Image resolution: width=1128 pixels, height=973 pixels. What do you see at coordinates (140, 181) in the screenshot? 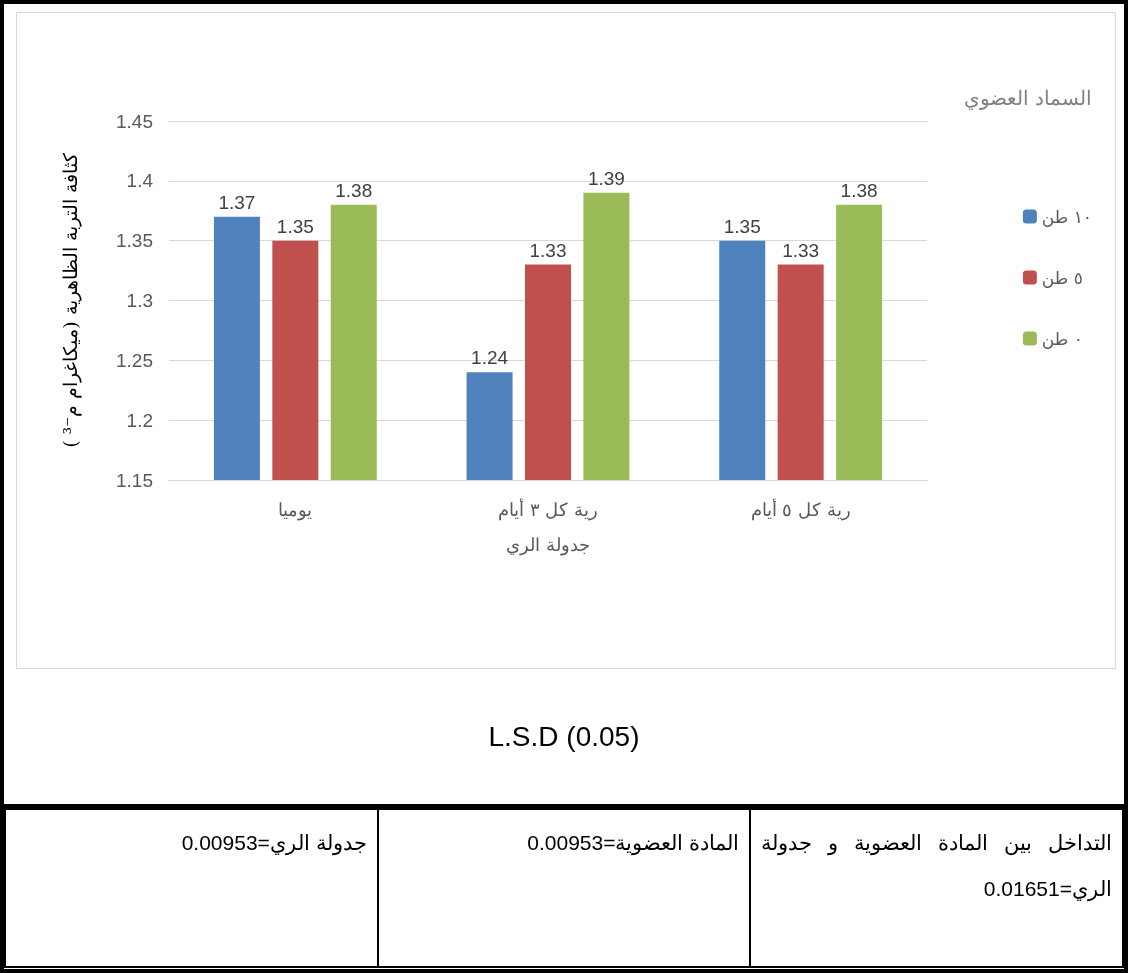
I see `y-tick-label: 1.4` at bounding box center [140, 181].